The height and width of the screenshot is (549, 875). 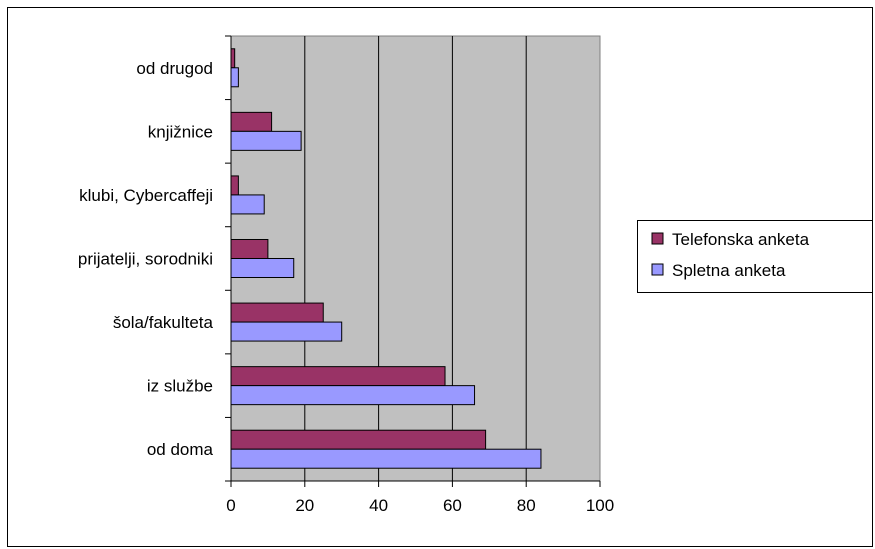 I want to click on category-label: prijatelji, sorodniki, so click(x=145, y=259).